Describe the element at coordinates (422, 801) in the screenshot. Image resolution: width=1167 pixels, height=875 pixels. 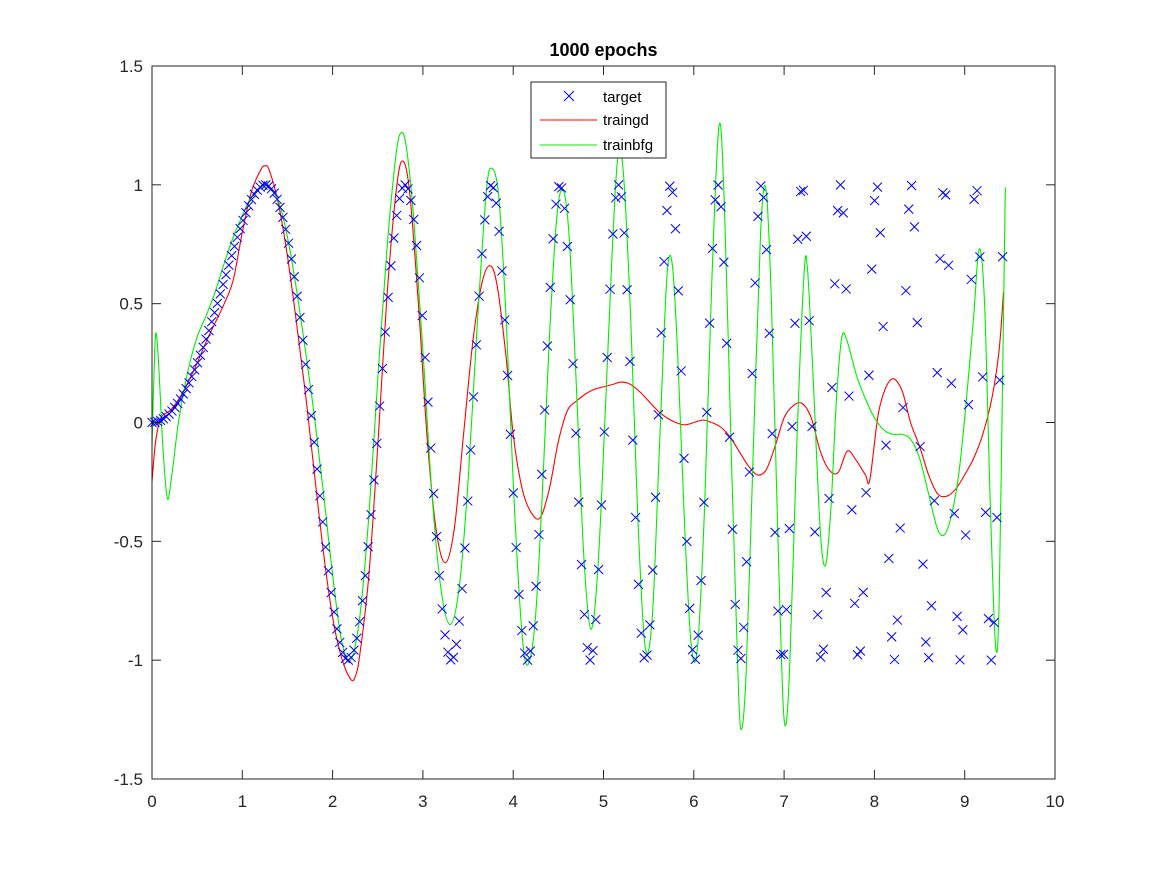
I see `x-tick-label: 3` at that location.